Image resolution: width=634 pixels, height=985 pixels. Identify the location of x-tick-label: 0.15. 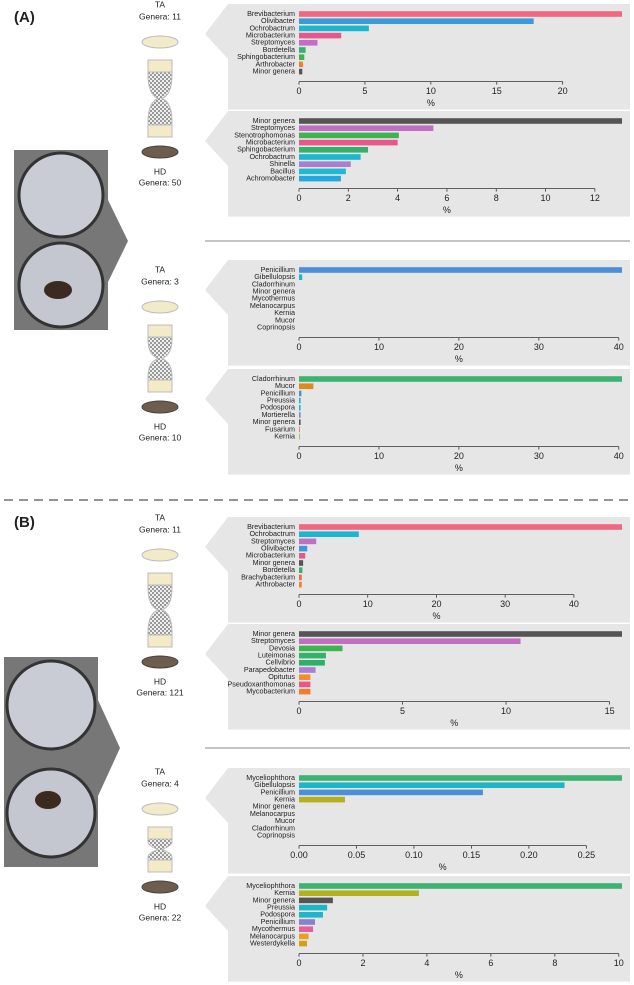
(472, 855).